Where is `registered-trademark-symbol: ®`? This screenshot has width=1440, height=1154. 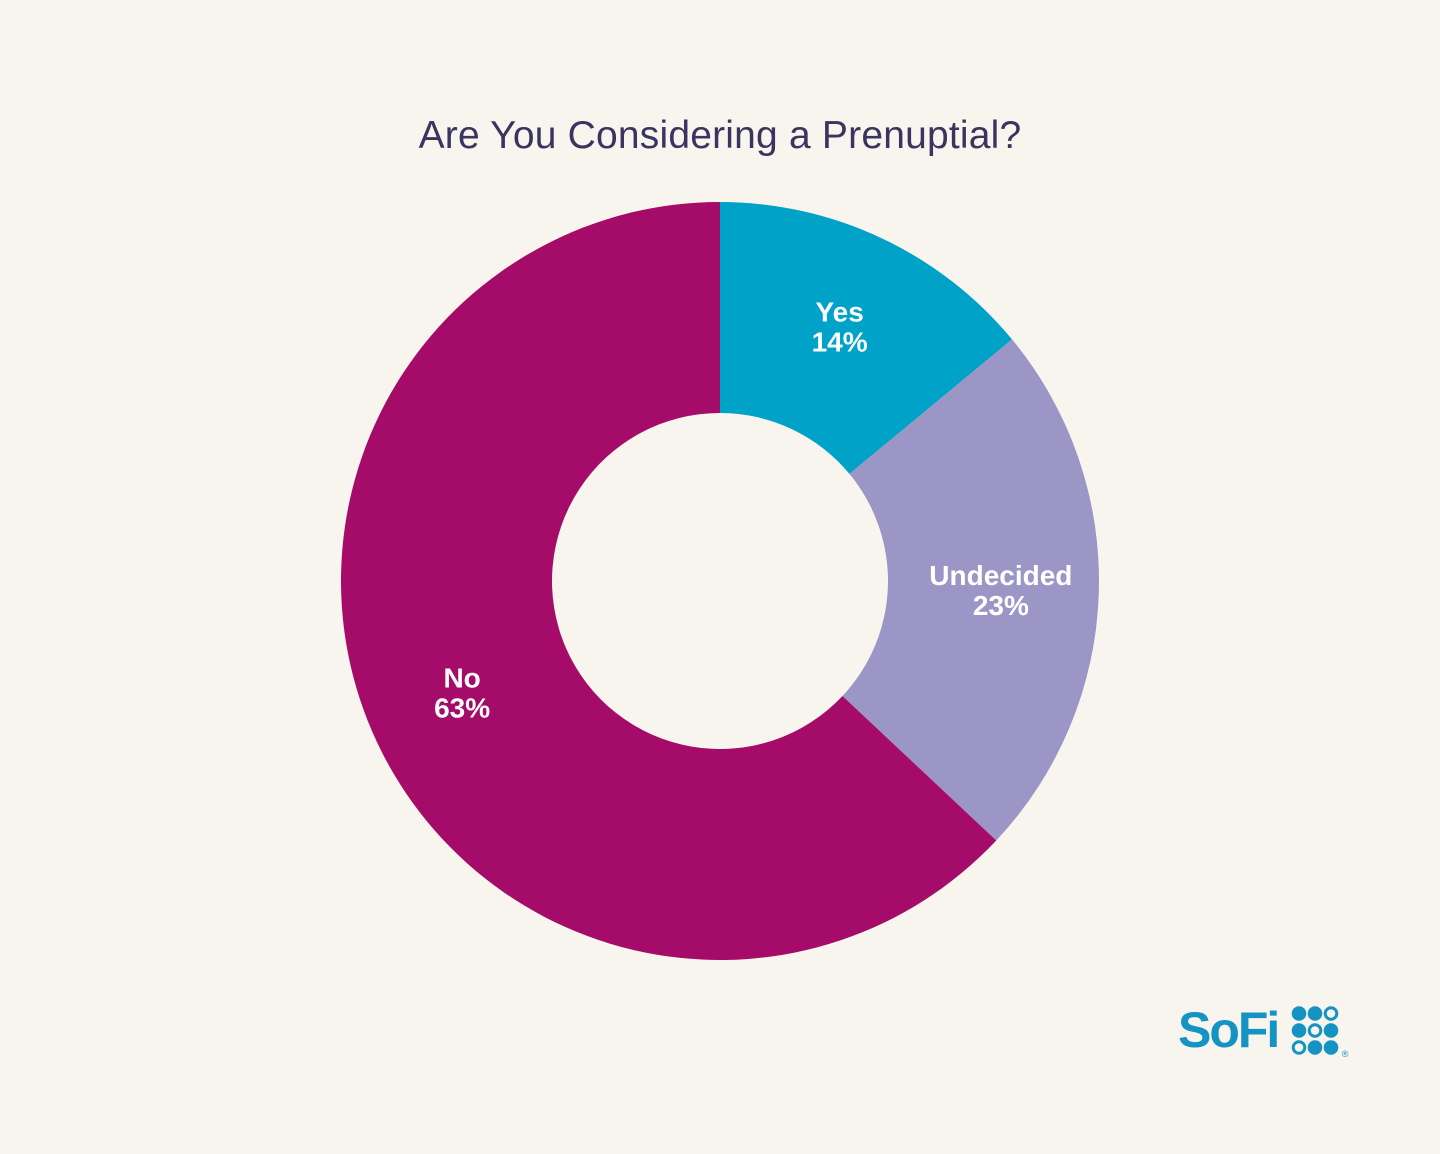
registered-trademark-symbol: ® is located at coordinates (1345, 1053).